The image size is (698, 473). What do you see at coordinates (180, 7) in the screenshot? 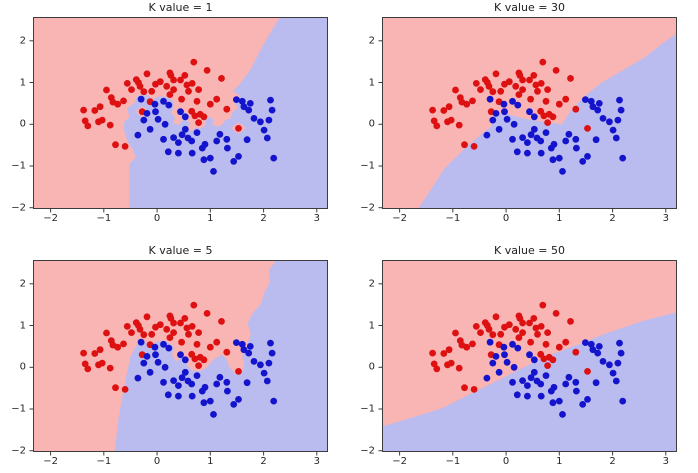
I see `subplot-title: K value = 1` at bounding box center [180, 7].